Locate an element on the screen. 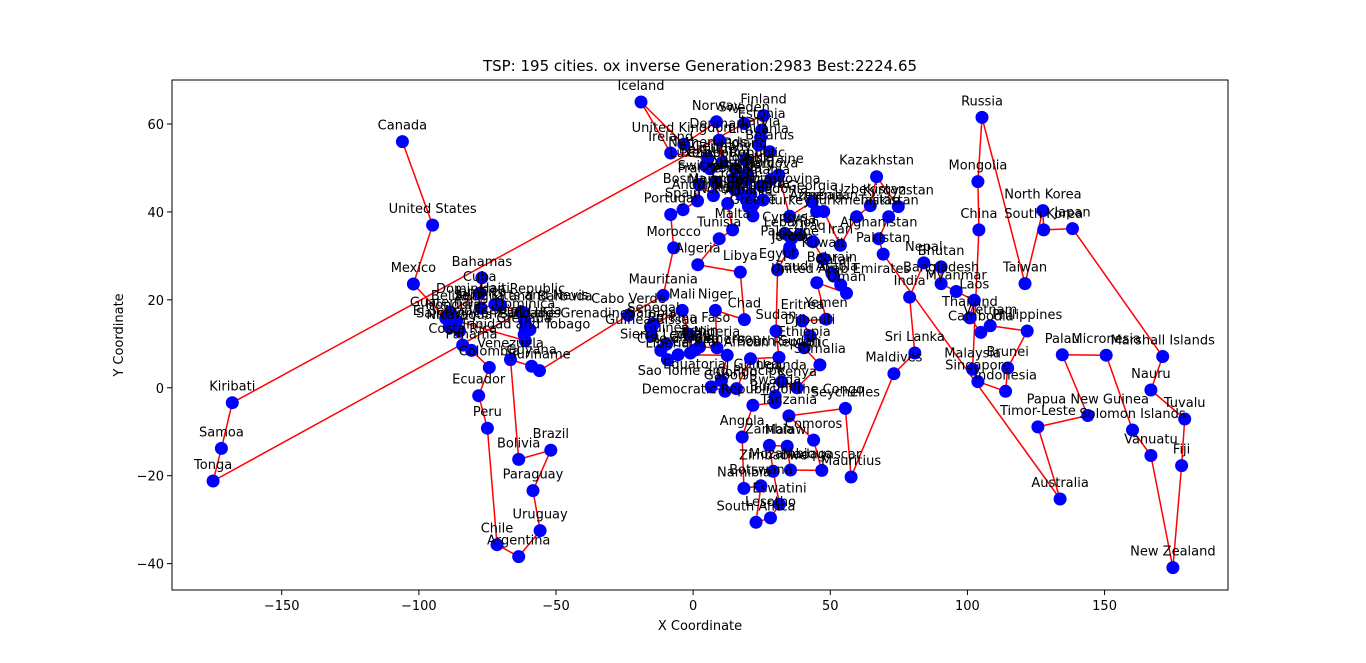 This screenshot has height=663, width=1366. city-label-burundi: Burundi is located at coordinates (775, 387).